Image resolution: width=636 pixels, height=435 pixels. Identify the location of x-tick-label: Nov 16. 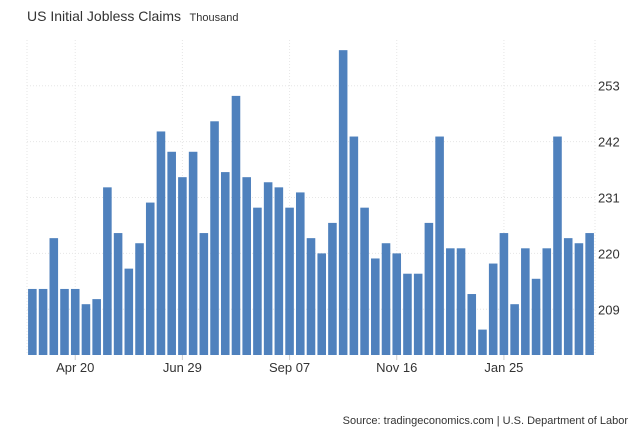
(396, 367).